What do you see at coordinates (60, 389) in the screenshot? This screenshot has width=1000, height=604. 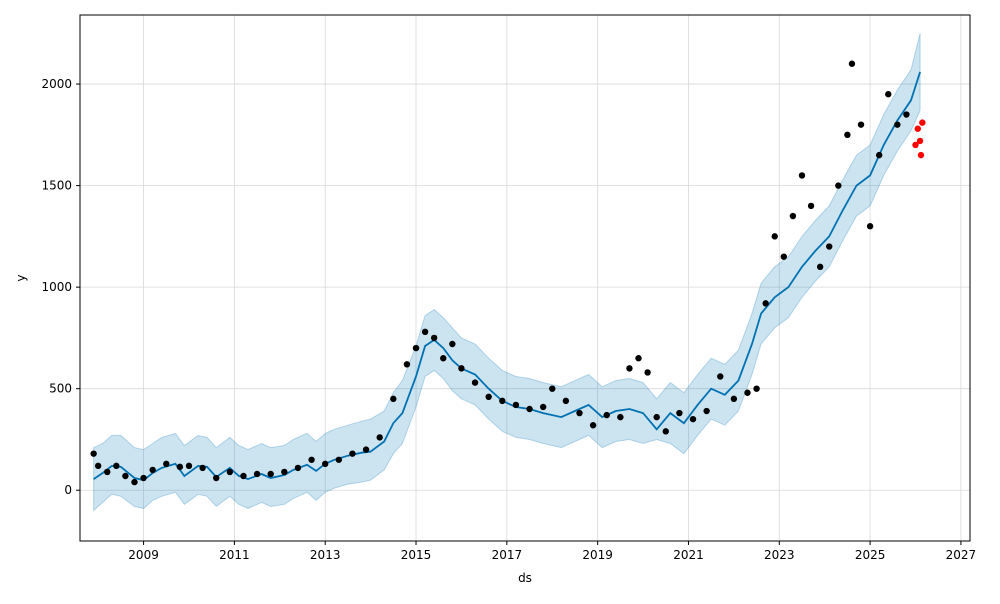 I see `y-tick-label: 500` at bounding box center [60, 389].